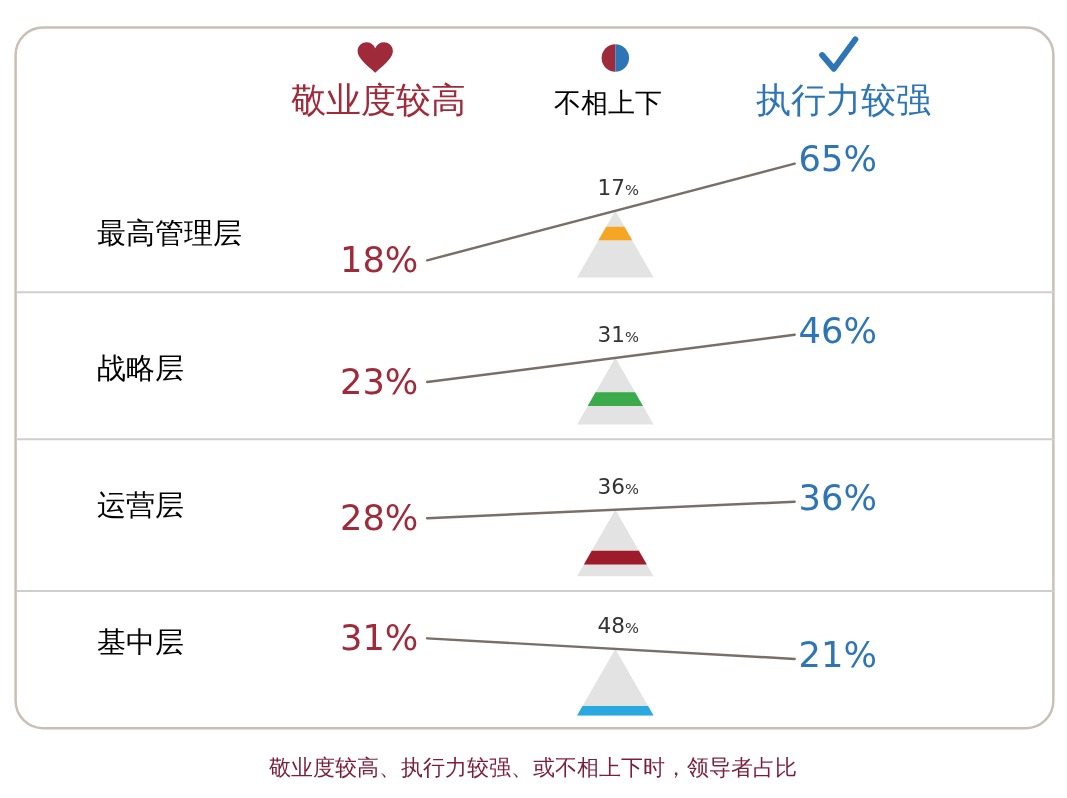  What do you see at coordinates (533, 768) in the screenshot?
I see `text: 敬业度较高、执行力较强、或不相上下时，领导者占比` at bounding box center [533, 768].